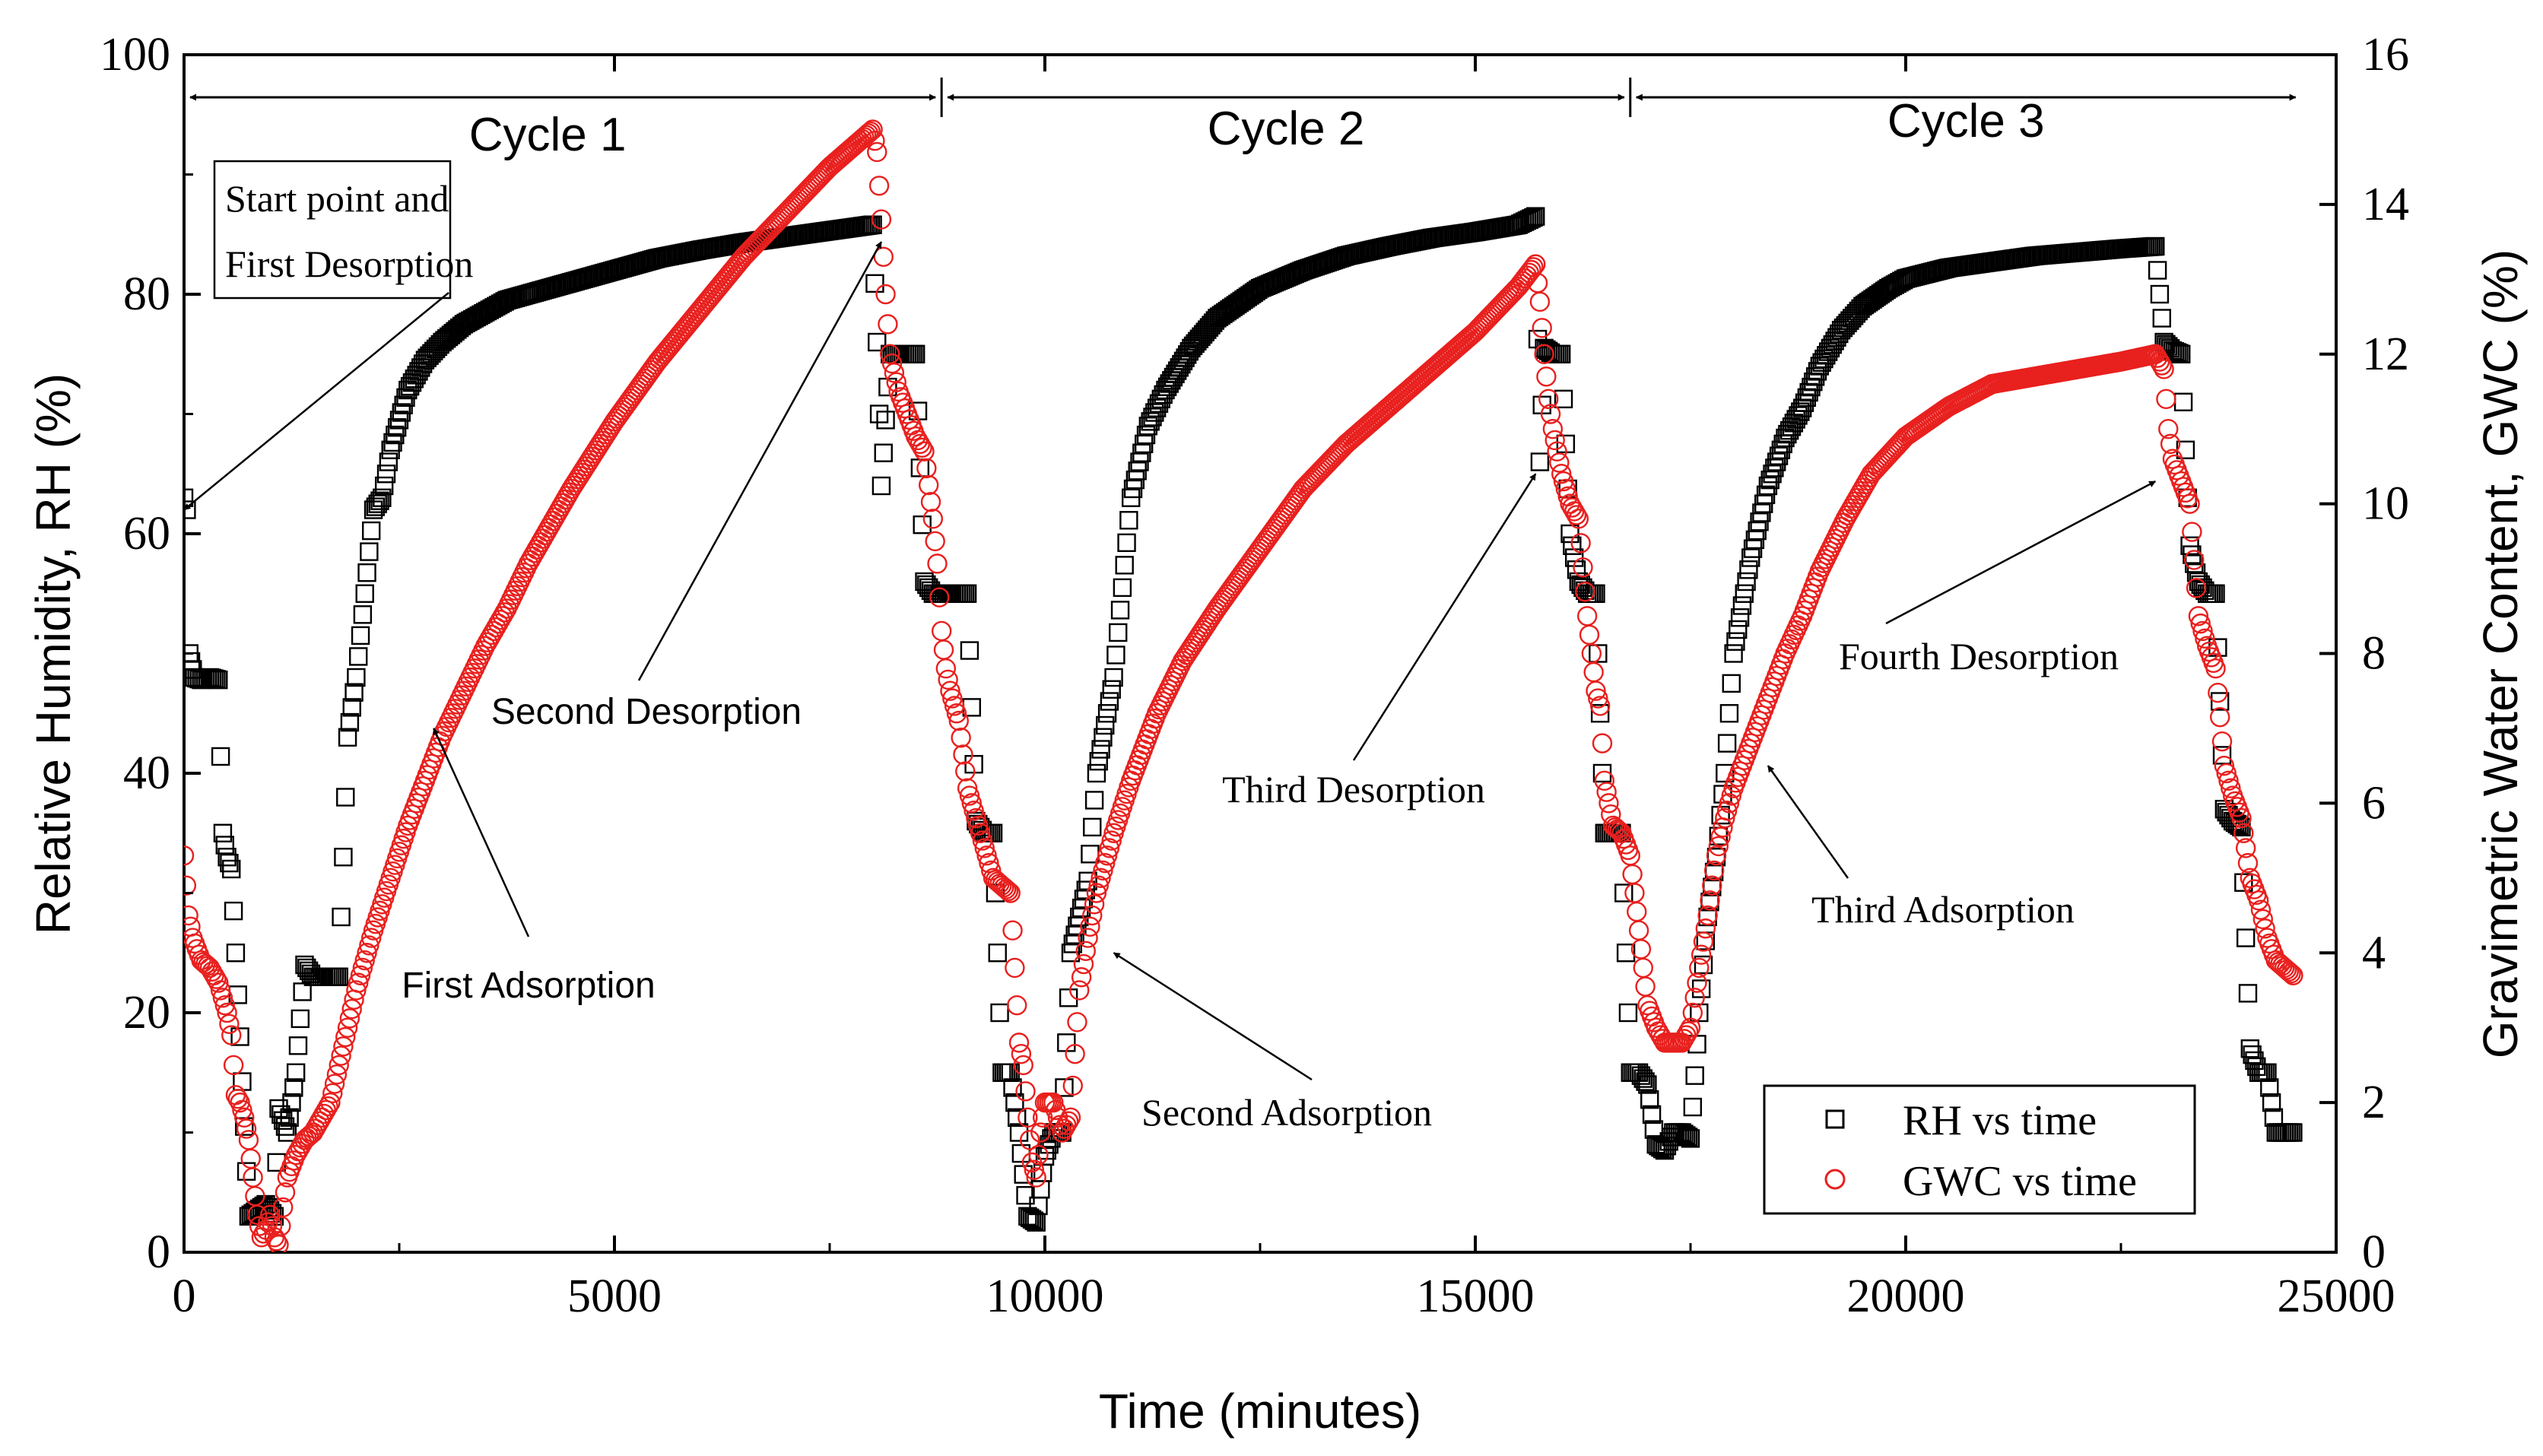 Image resolution: width=2543 pixels, height=1456 pixels. What do you see at coordinates (1979, 656) in the screenshot?
I see `annotation-label: Fourth Desorption` at bounding box center [1979, 656].